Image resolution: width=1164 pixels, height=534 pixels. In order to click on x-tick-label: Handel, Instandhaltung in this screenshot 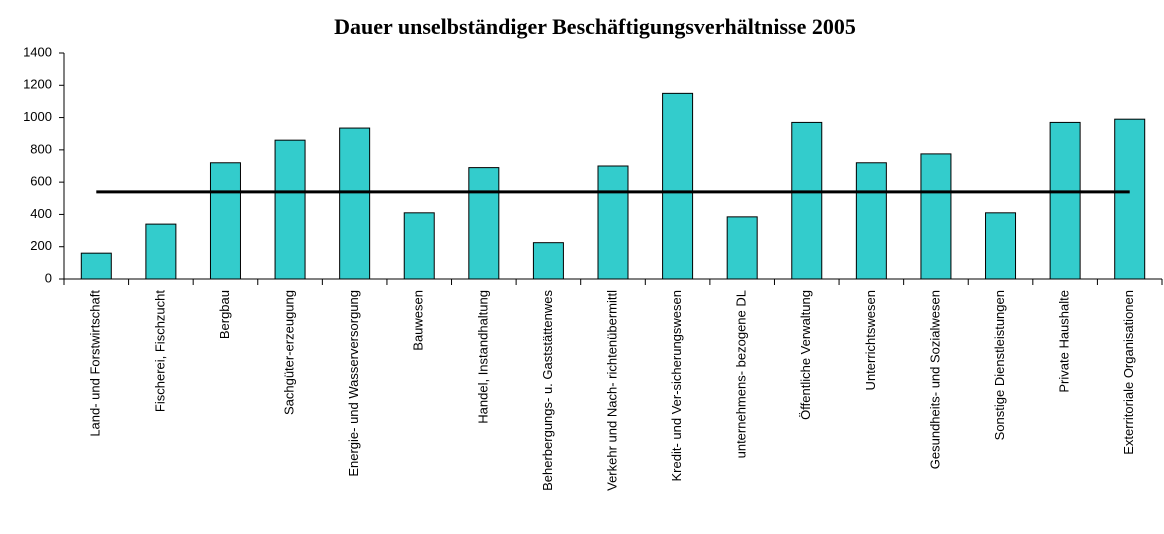, I will do `click(482, 357)`.